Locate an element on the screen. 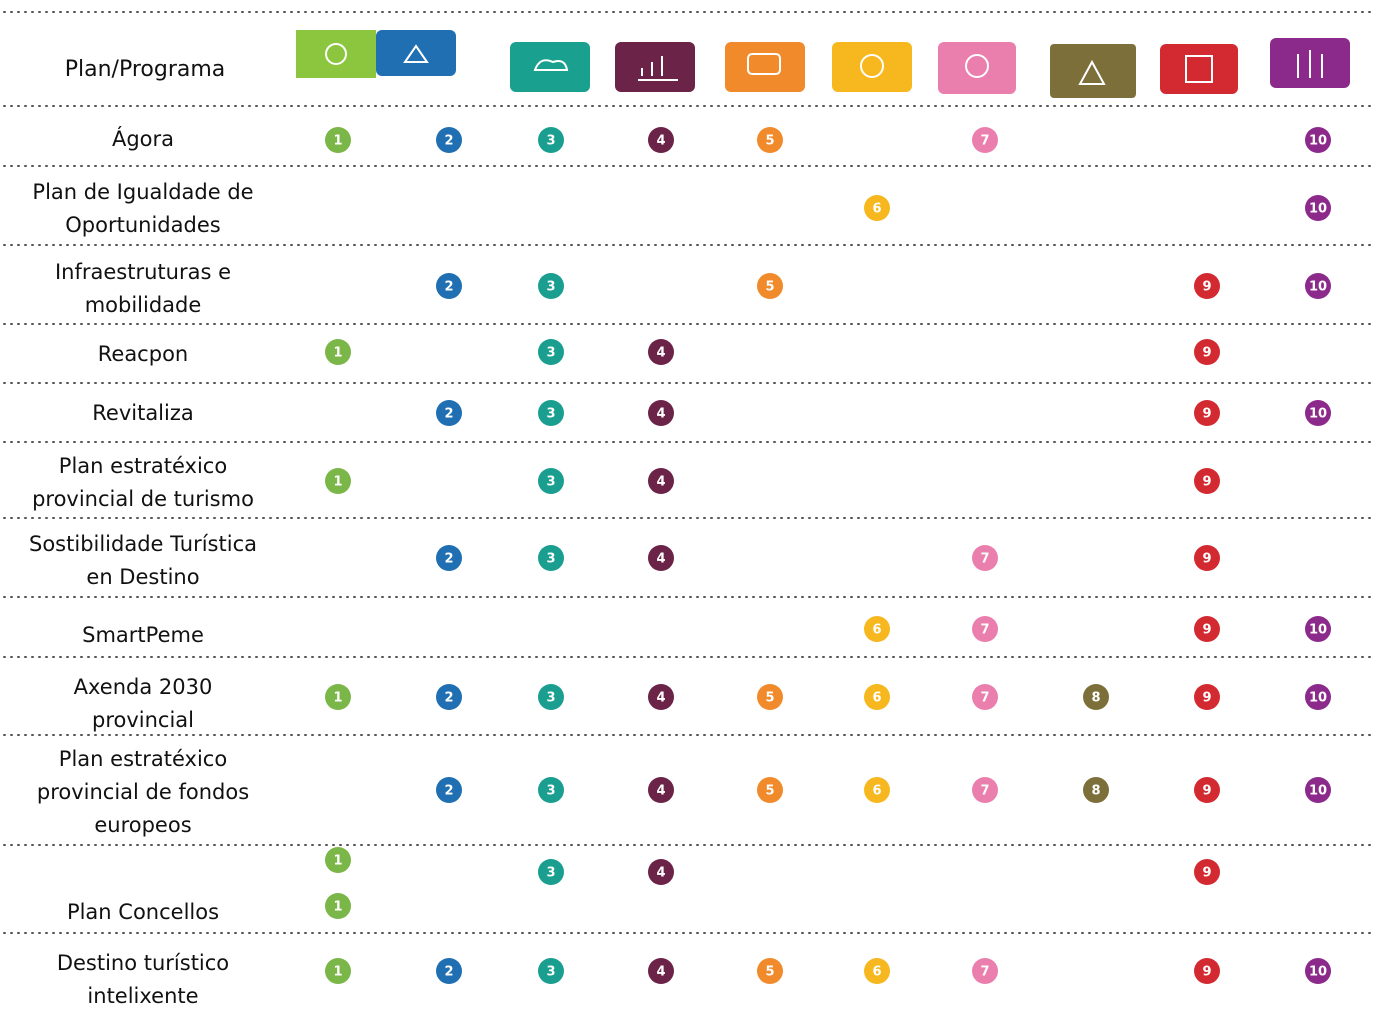  row-name: Reacpon is located at coordinates (143, 354).